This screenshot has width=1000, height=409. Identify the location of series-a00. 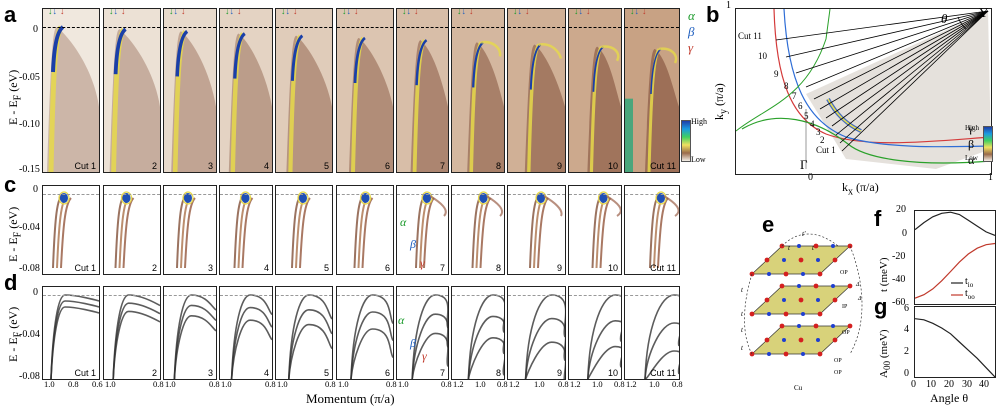
(955, 347).